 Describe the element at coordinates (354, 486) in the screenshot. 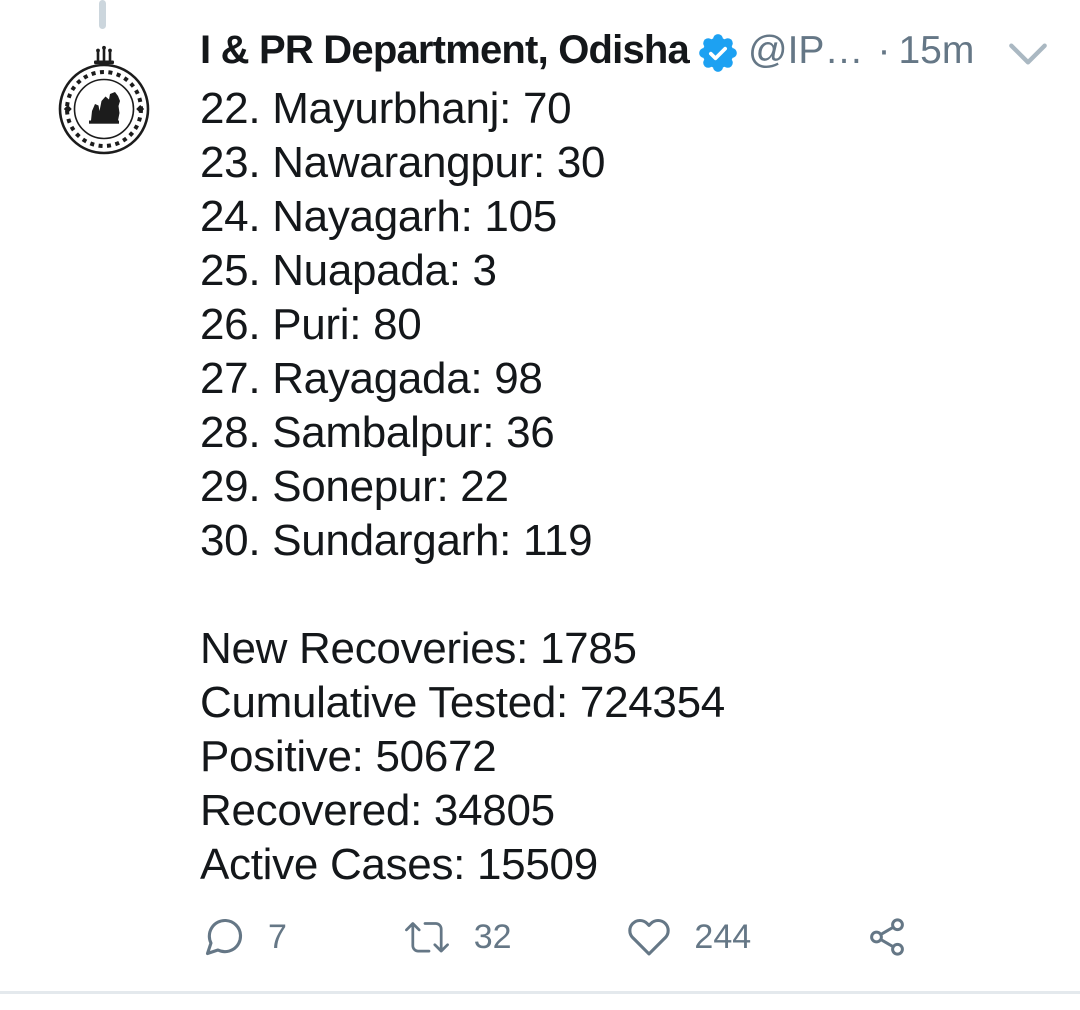

I see `tweet-text-line: 29. Sonepur: 22` at that location.